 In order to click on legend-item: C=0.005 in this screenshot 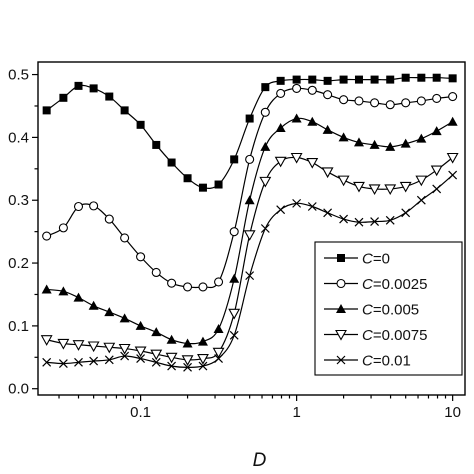, I will do `click(371, 310)`.